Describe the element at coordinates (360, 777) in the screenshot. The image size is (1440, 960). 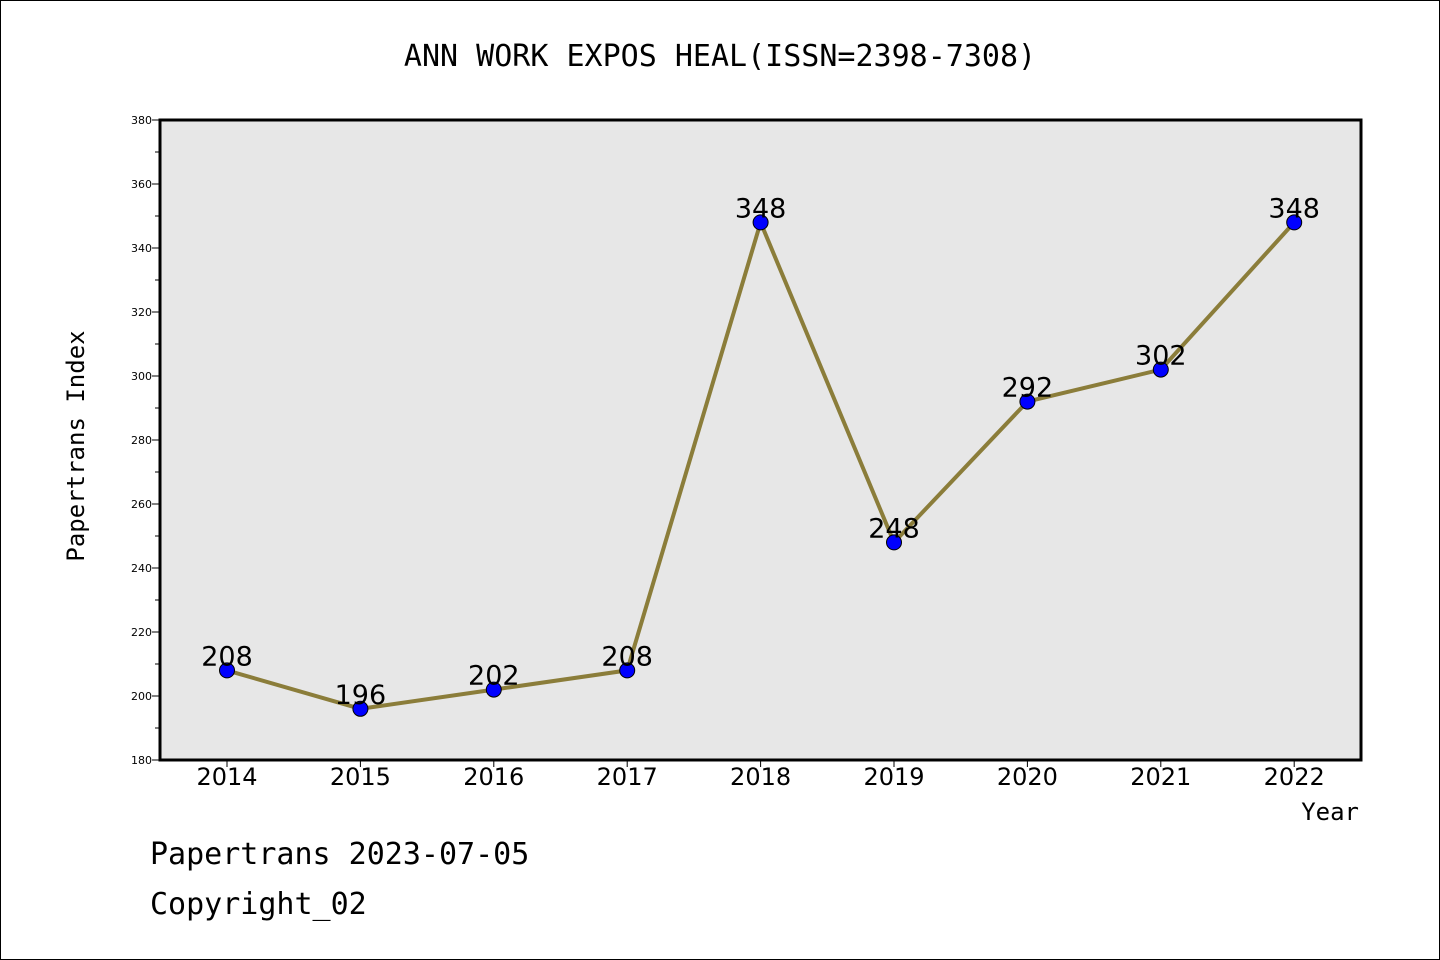
I see `x-tick-label: 2015` at that location.